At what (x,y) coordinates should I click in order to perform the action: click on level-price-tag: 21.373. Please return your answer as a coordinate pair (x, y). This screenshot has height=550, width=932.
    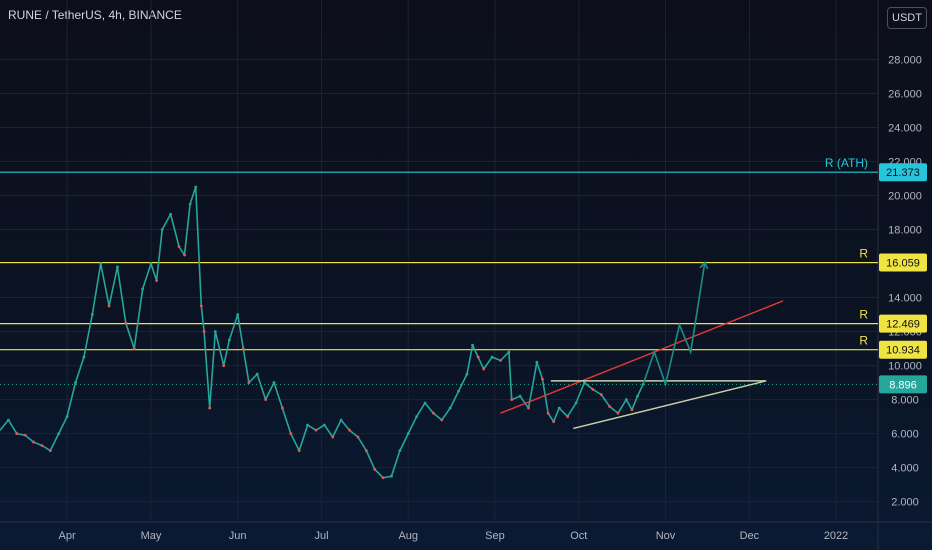
    Looking at the image, I should click on (903, 173).